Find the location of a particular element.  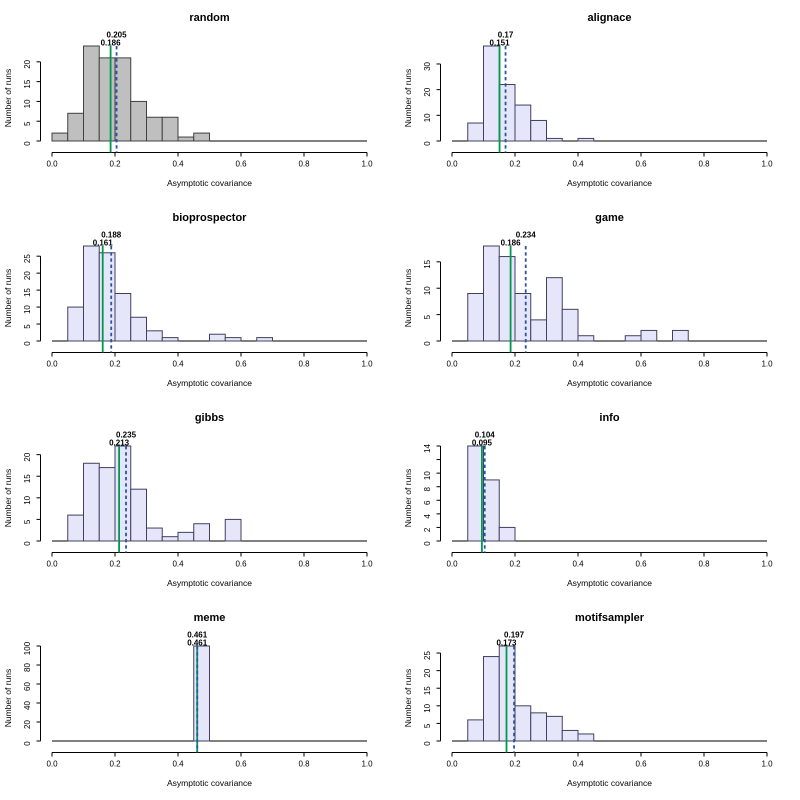

y-tick-label: 80 is located at coordinates (27, 667).